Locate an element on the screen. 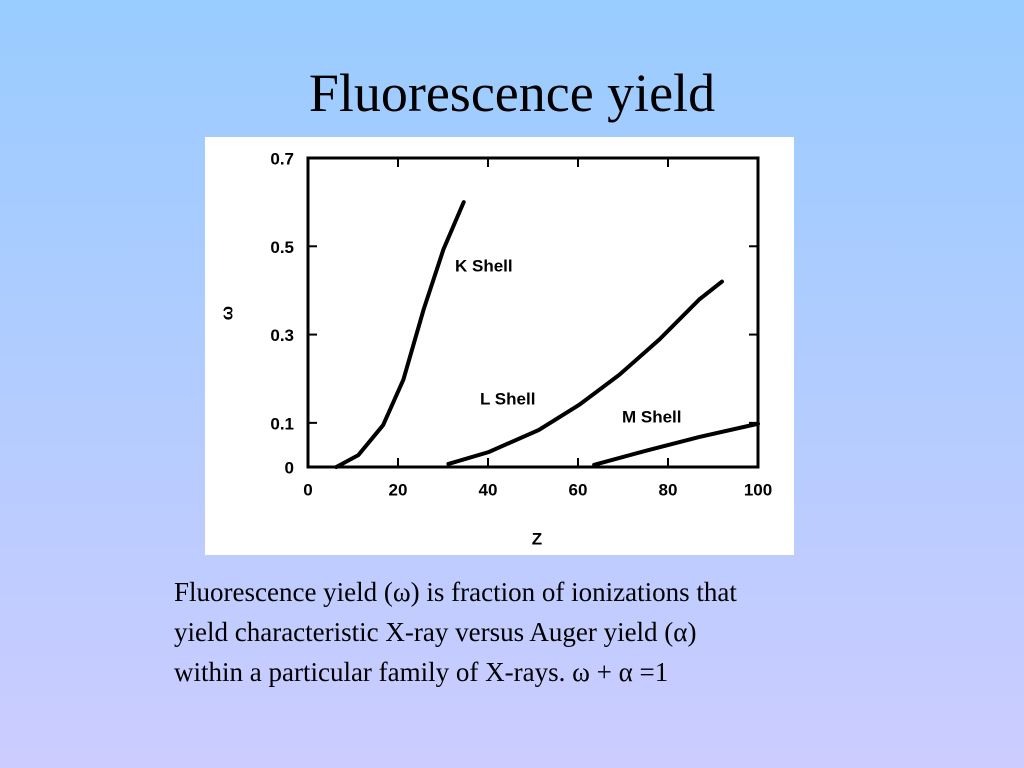  series-label: L Shell is located at coordinates (507, 398).